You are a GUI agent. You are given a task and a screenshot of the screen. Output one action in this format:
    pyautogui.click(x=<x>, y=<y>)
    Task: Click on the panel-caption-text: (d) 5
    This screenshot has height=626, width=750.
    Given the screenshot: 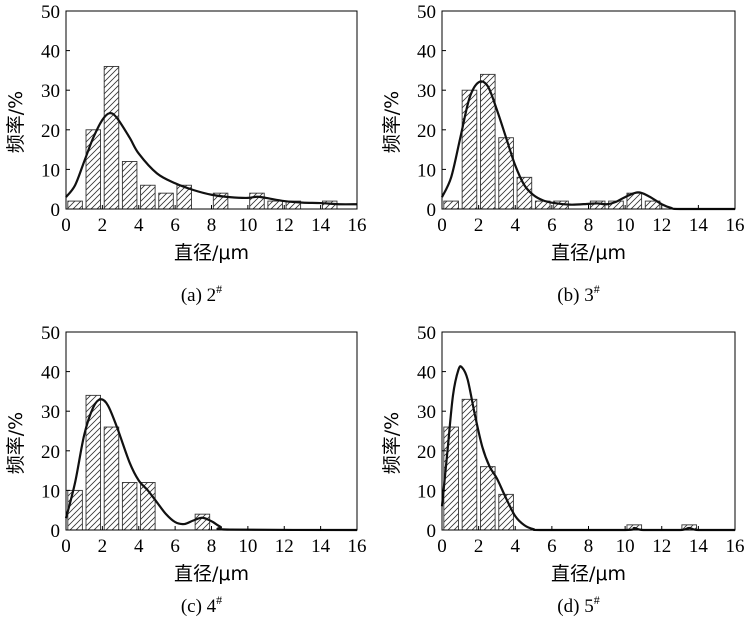 What is the action you would take?
    pyautogui.click(x=575, y=606)
    